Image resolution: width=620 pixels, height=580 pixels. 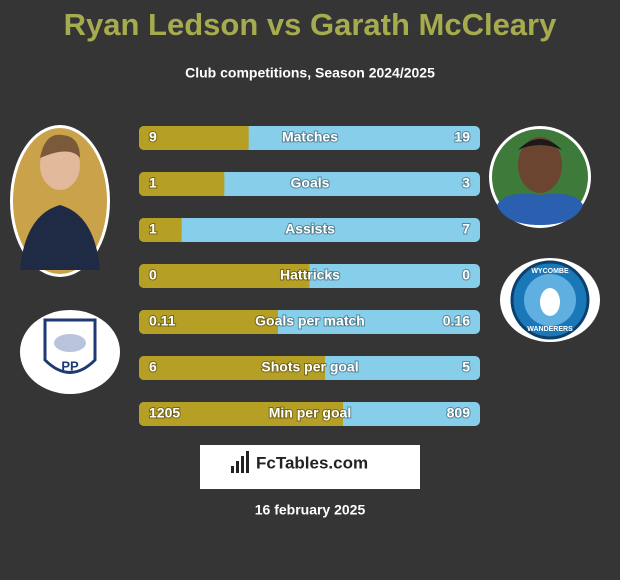 What do you see at coordinates (456, 321) in the screenshot?
I see `right-value: 0.16` at bounding box center [456, 321].